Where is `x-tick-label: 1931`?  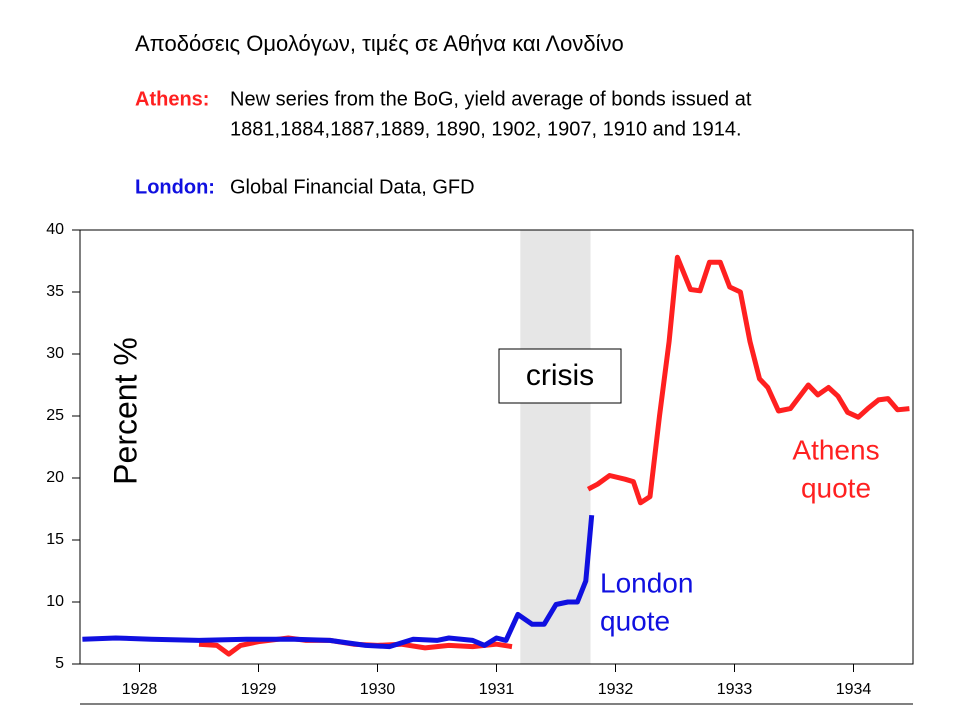
x-tick-label: 1931 is located at coordinates (497, 689).